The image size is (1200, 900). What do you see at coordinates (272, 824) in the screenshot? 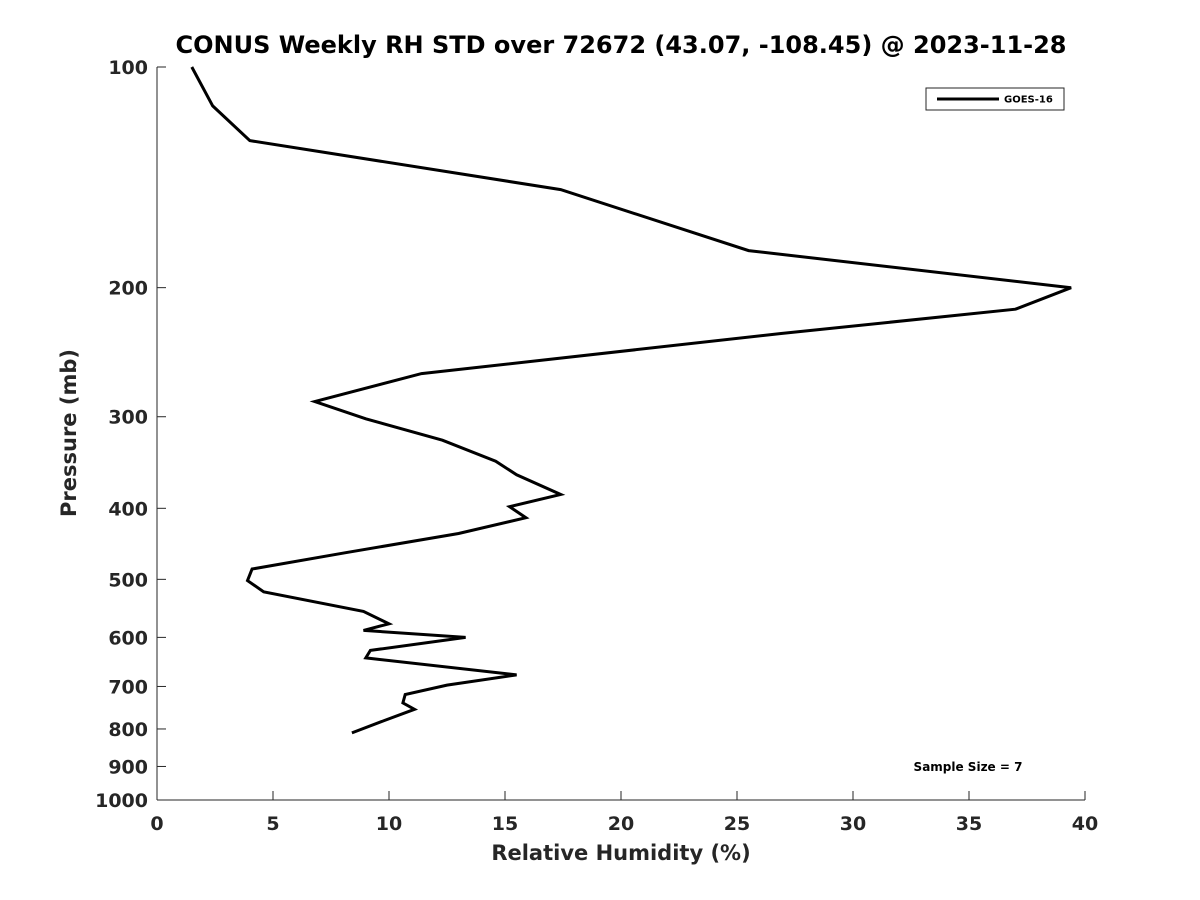
I see `x-tick-label: 5` at bounding box center [272, 824].